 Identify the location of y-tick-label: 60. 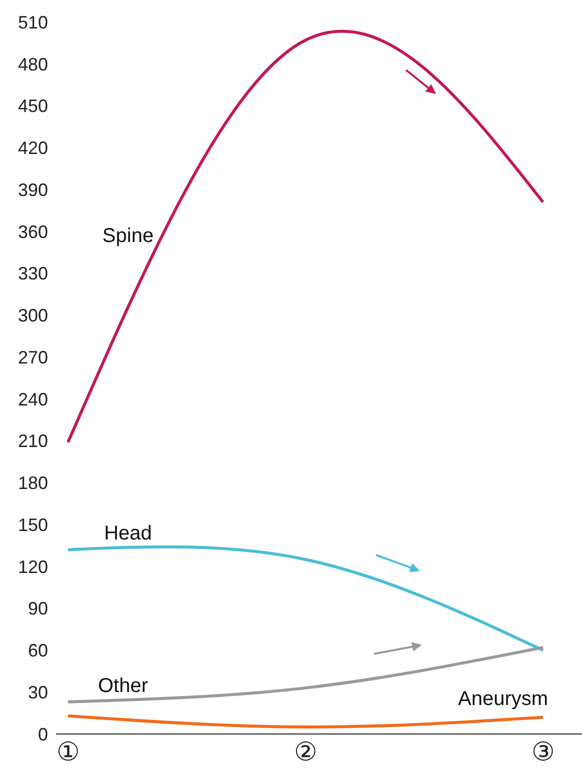
(38, 650).